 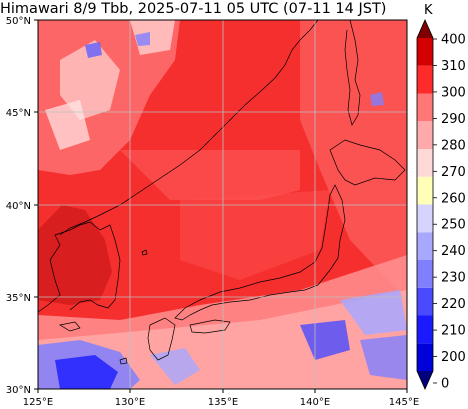 What do you see at coordinates (18, 206) in the screenshot?
I see `y-tick-label: 40°N` at bounding box center [18, 206].